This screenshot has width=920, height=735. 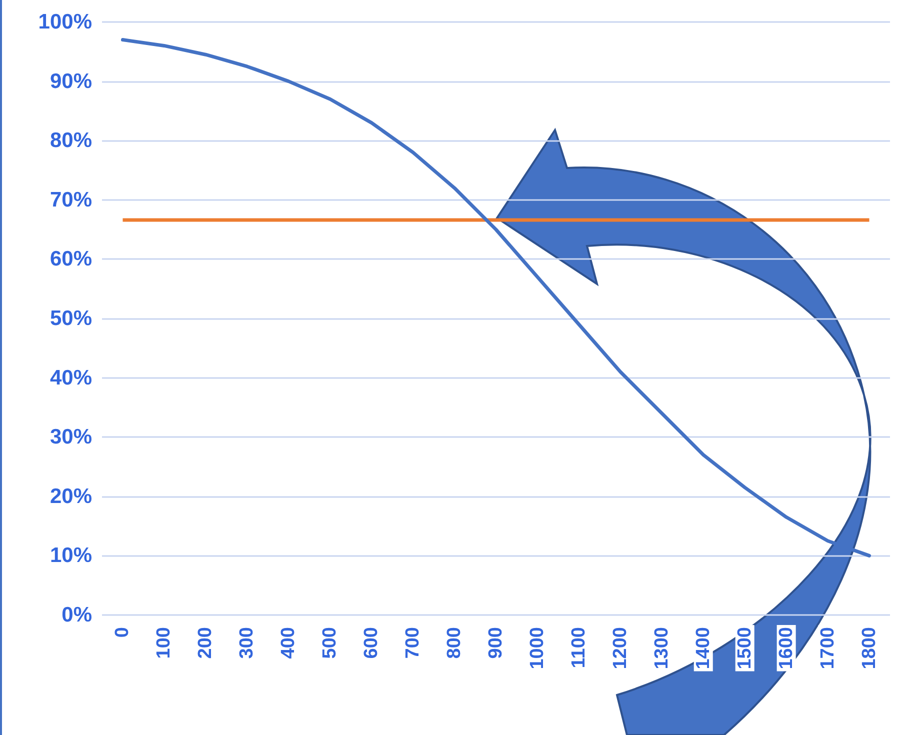 I want to click on x-tick-label: 400, so click(x=289, y=643).